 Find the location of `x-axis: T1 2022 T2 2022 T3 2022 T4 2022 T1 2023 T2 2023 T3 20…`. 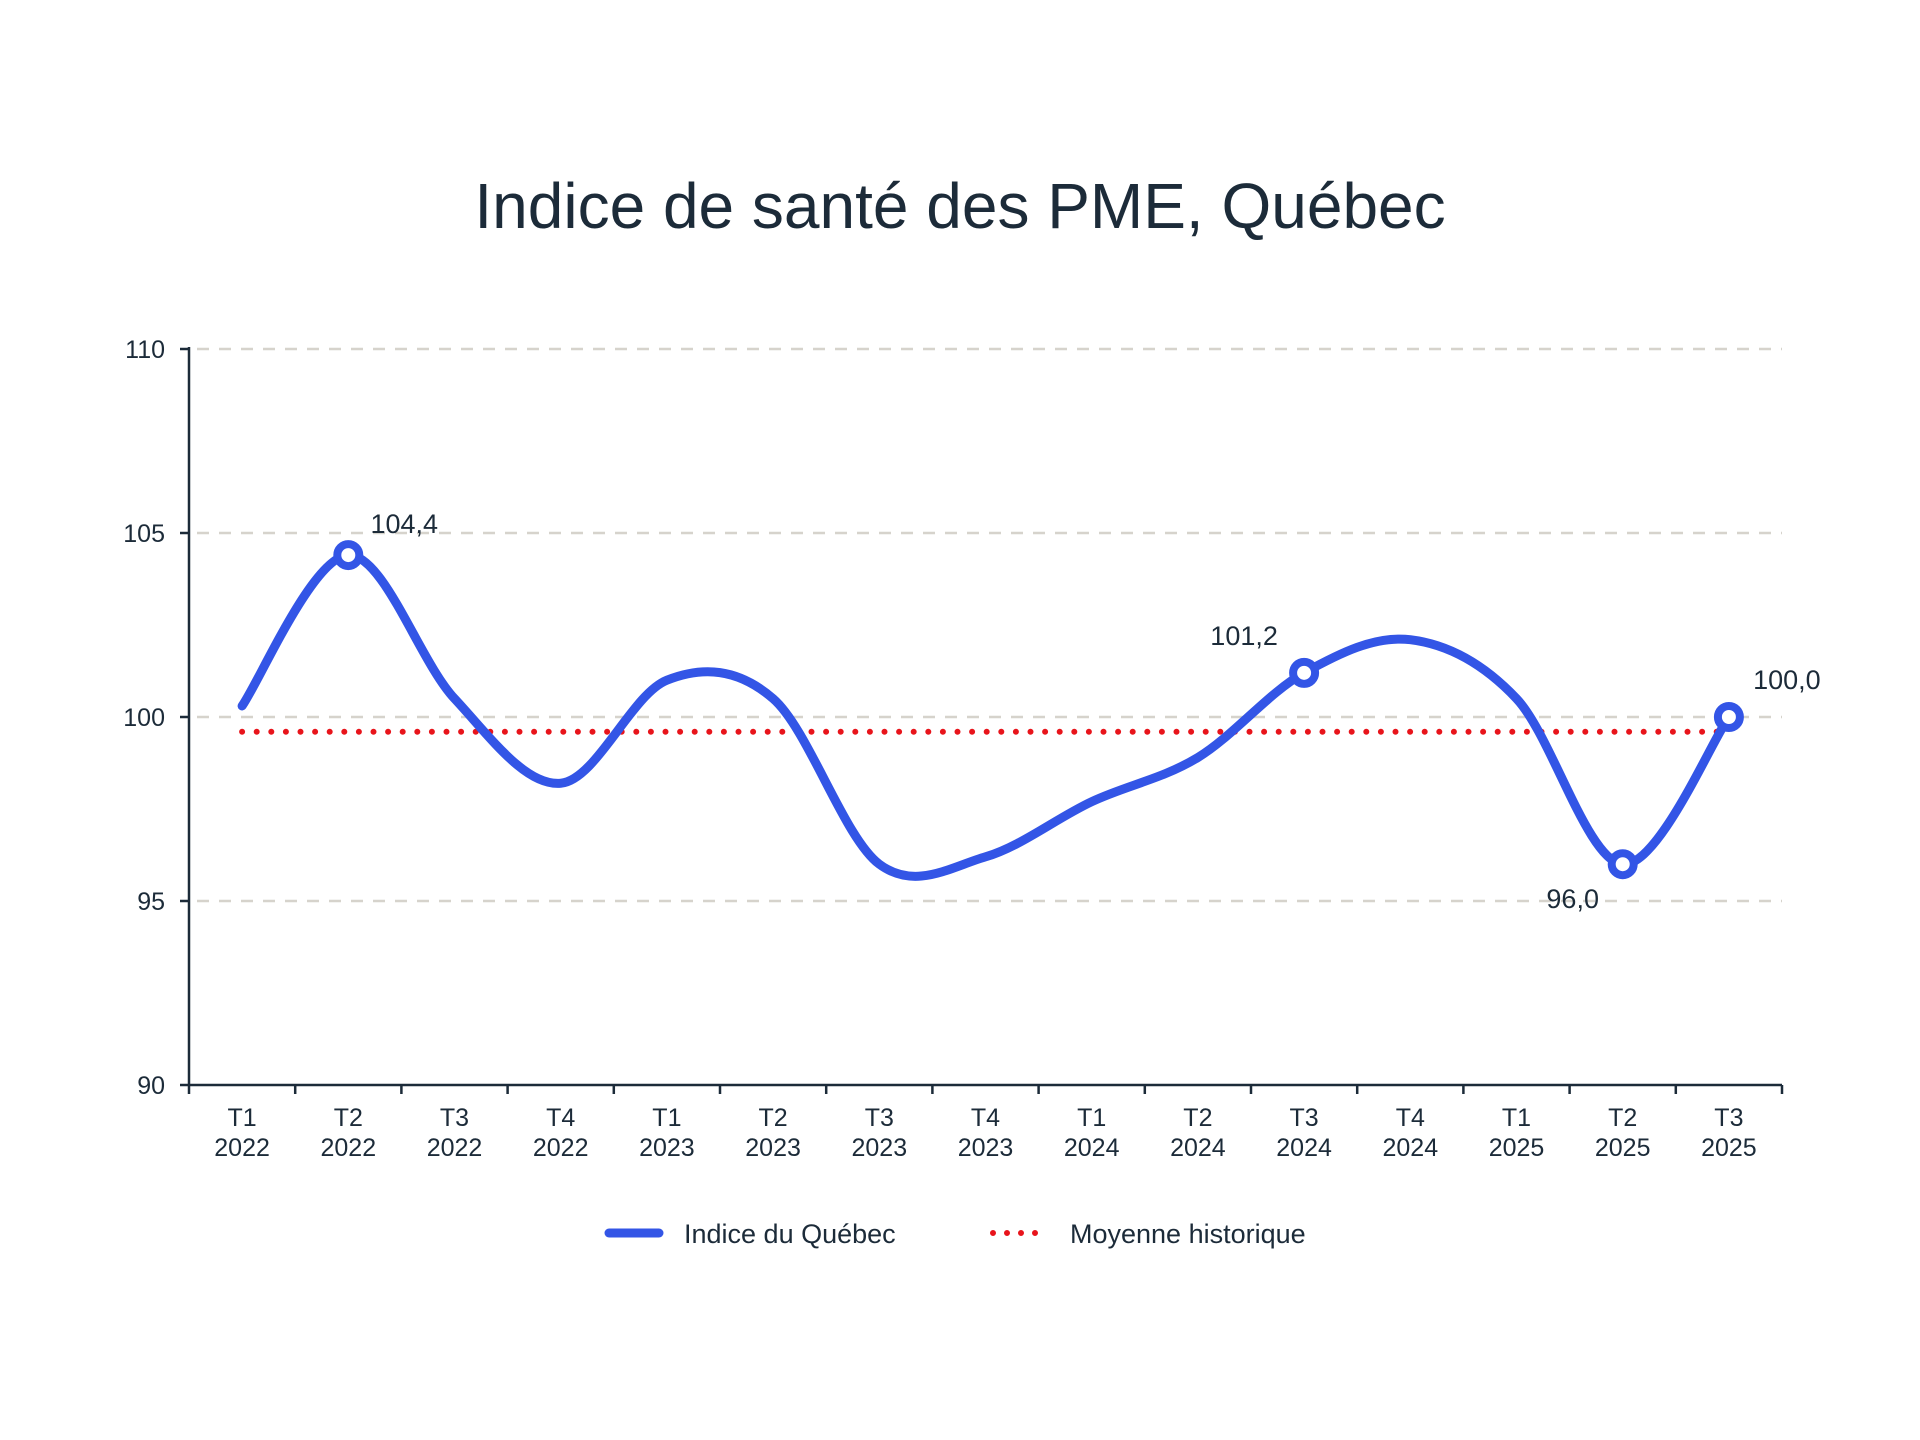

x-axis: T1 2022 T2 2022 T3 2022 T4 2022 T1 2023 T2 2023 T3 20… is located at coordinates (985, 1122).